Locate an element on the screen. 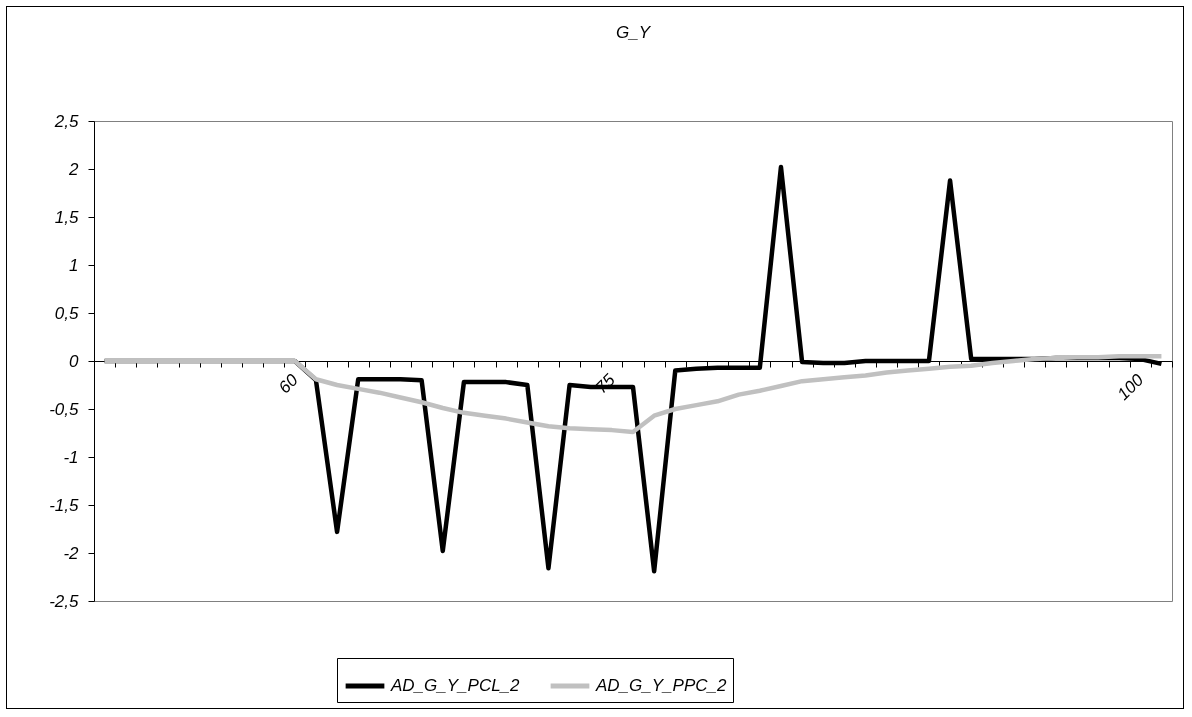  y-tick-label: 0 is located at coordinates (74, 361).